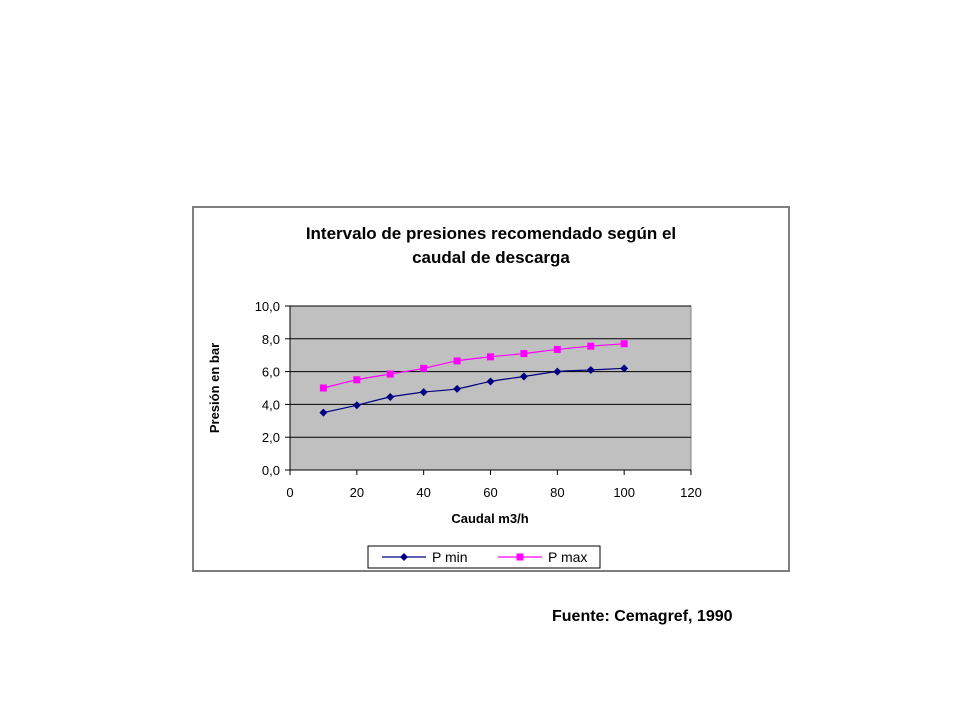 The image size is (960, 720). Describe the element at coordinates (494, 484) in the screenshot. I see `x-axis-ticks: 0 20 40 60 80 100 120` at that location.